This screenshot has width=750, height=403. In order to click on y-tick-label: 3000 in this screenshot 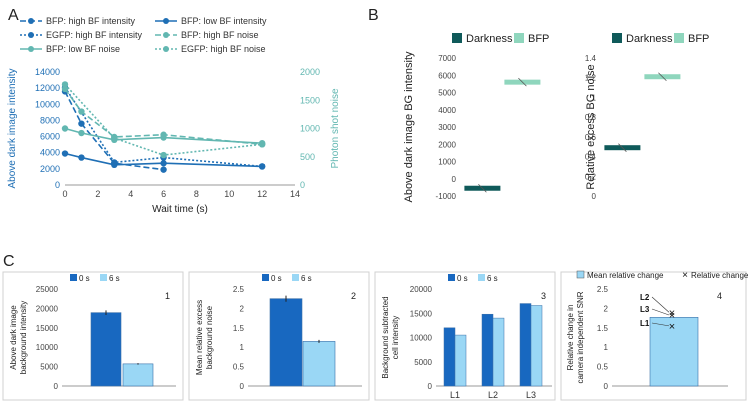, I will do `click(447, 127)`.